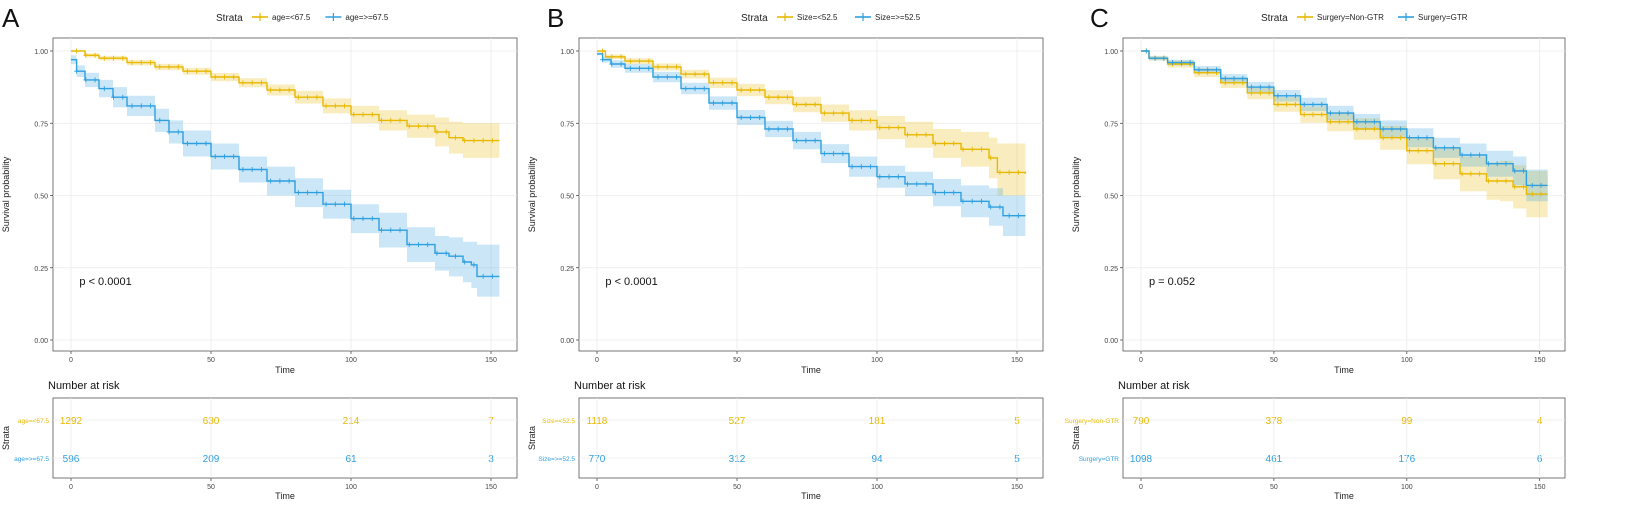 The width and height of the screenshot is (1647, 529). I want to click on legend-item: Size=>=52.5, so click(888, 17).